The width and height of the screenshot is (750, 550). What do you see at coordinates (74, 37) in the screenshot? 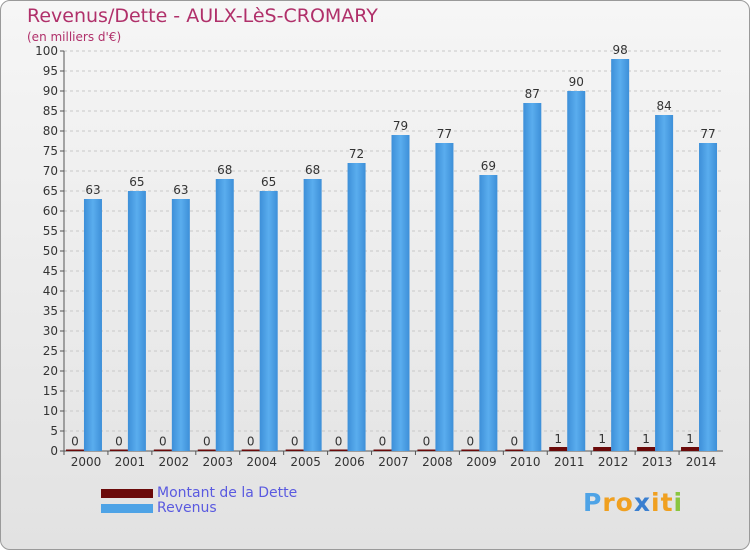
I see `chart-subtitle: (en milliers d'€)` at bounding box center [74, 37].